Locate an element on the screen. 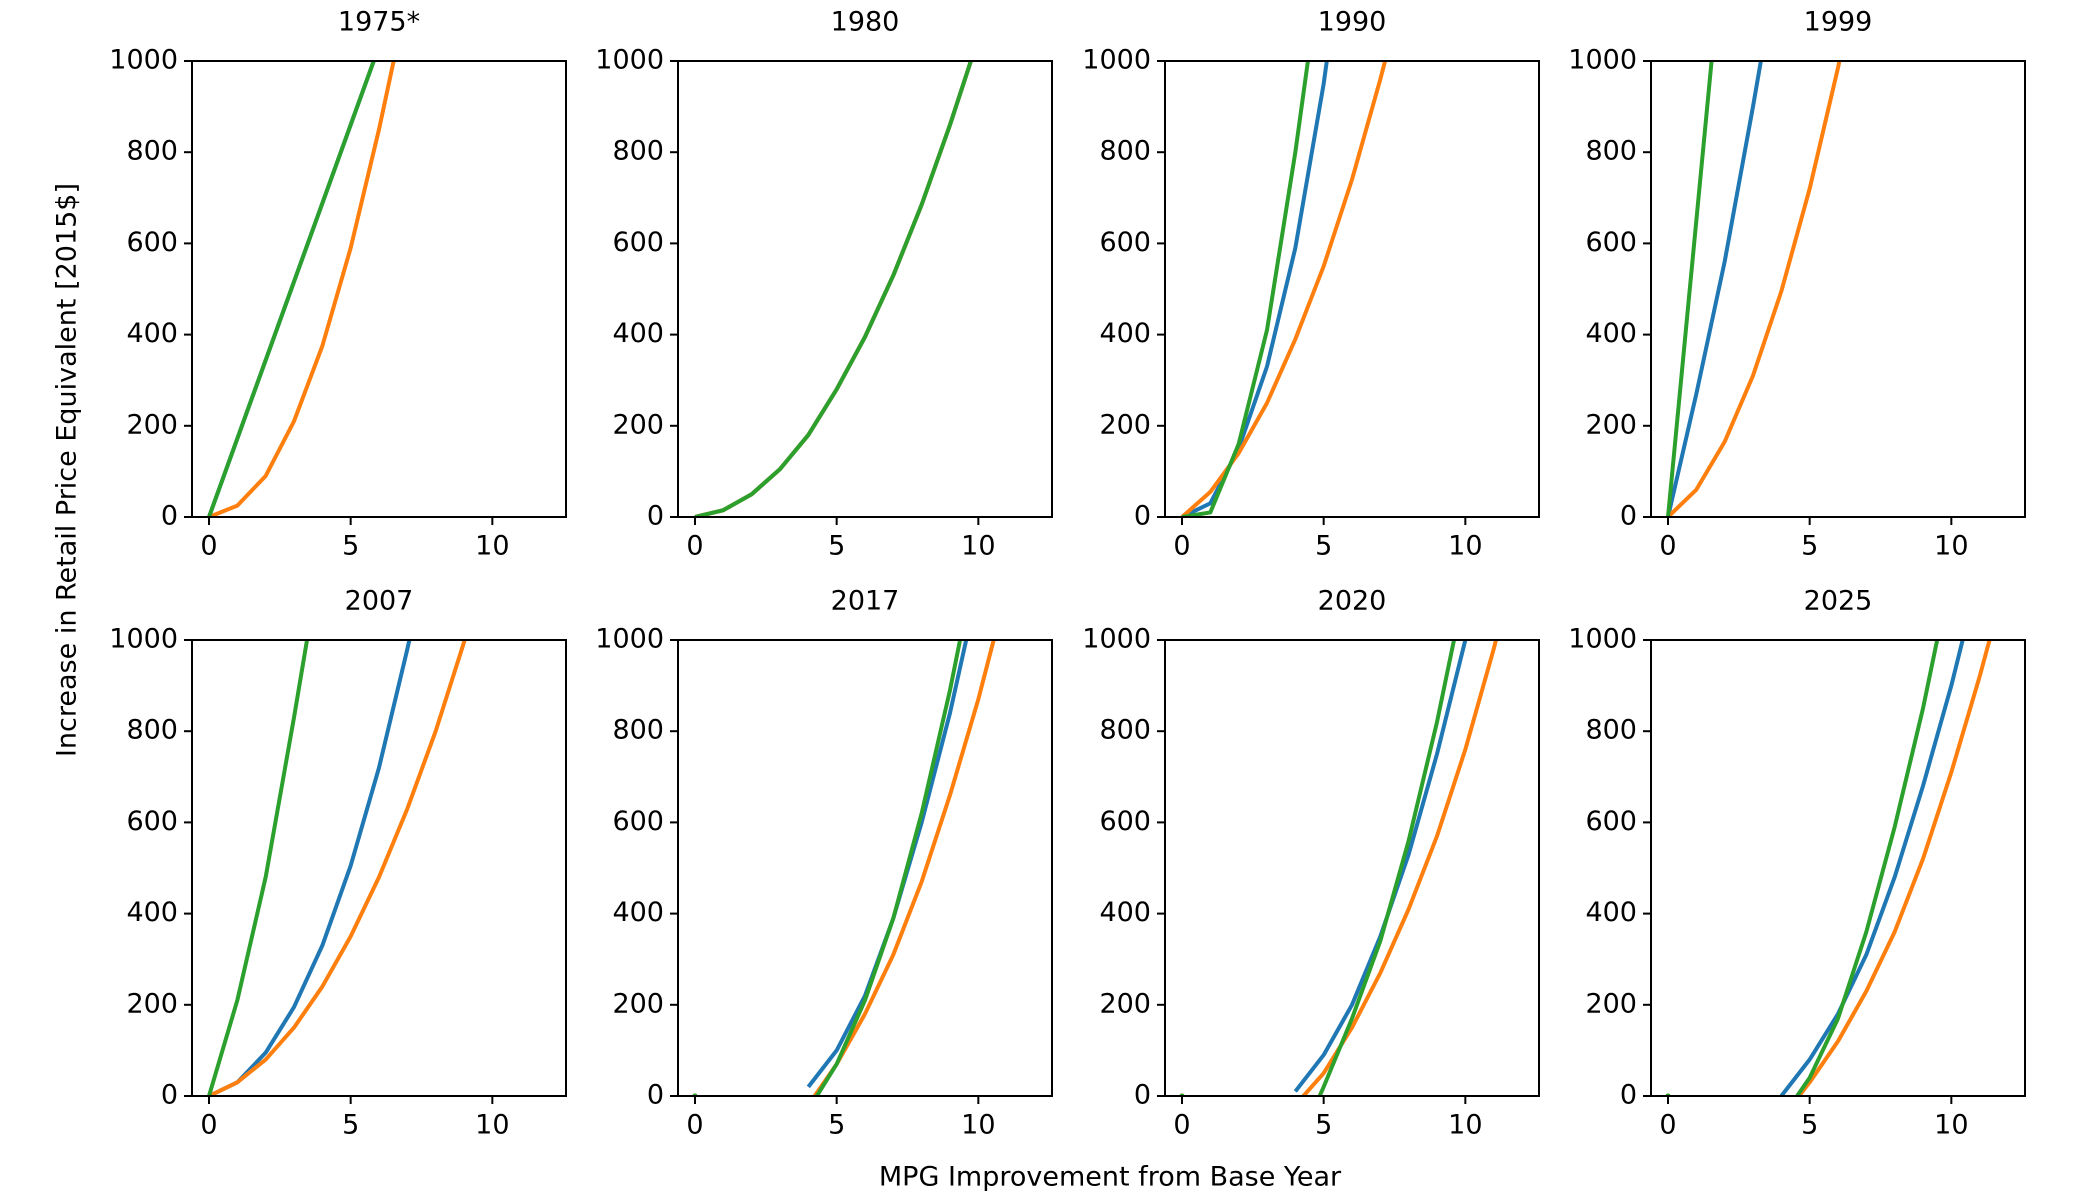  subplot-title: 1975* is located at coordinates (379, 22).